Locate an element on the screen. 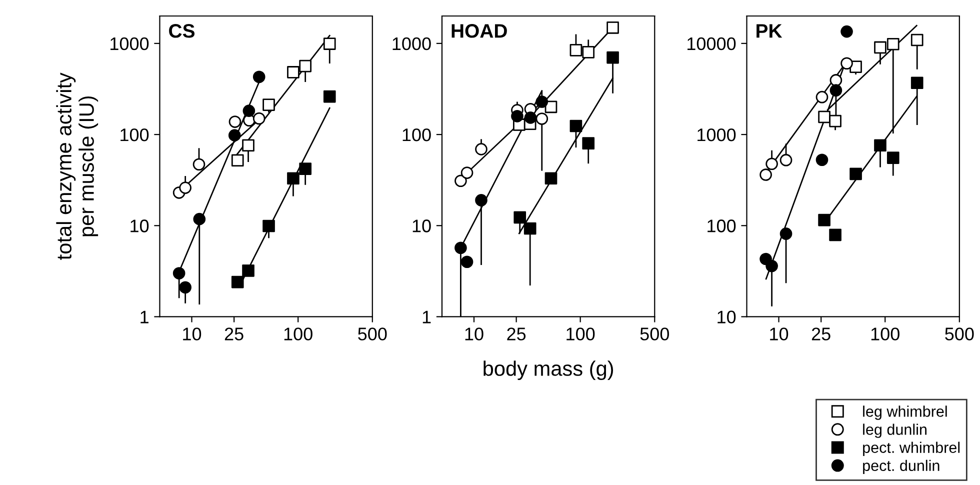 The width and height of the screenshot is (980, 485). y-axis-title: total enzyme activity per muscle (IU) is located at coordinates (77, 166).